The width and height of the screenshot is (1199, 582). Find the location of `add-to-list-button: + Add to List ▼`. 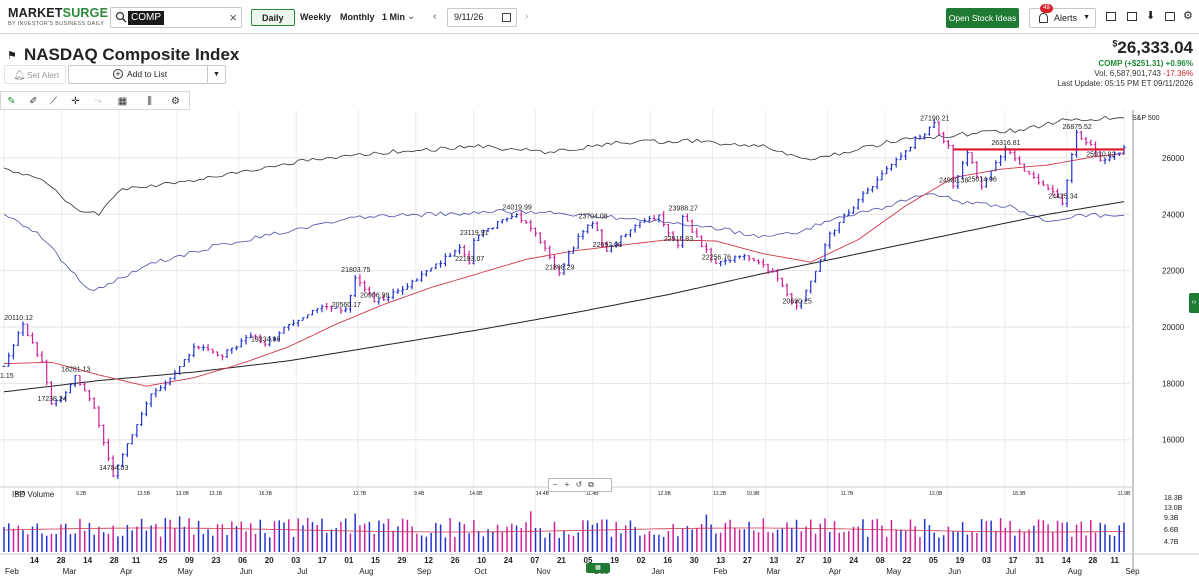

add-to-list-button: + Add to List ▼ is located at coordinates (147, 74).